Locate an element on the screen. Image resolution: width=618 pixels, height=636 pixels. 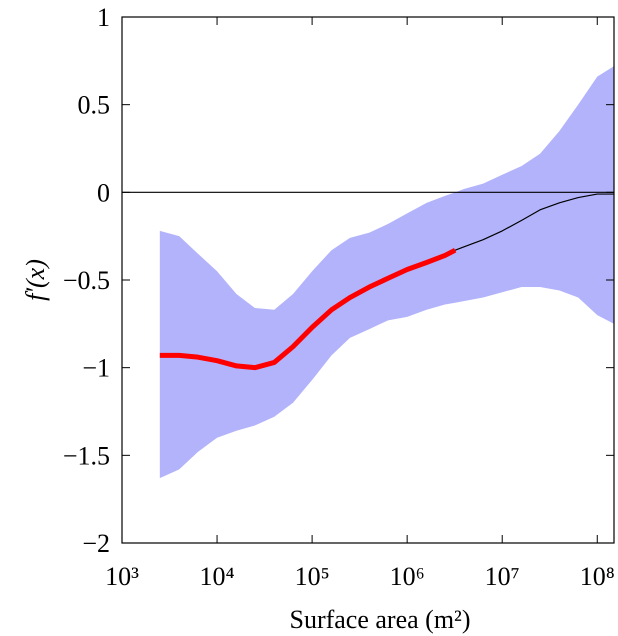
y-tick-label: 1 is located at coordinates (103, 17).